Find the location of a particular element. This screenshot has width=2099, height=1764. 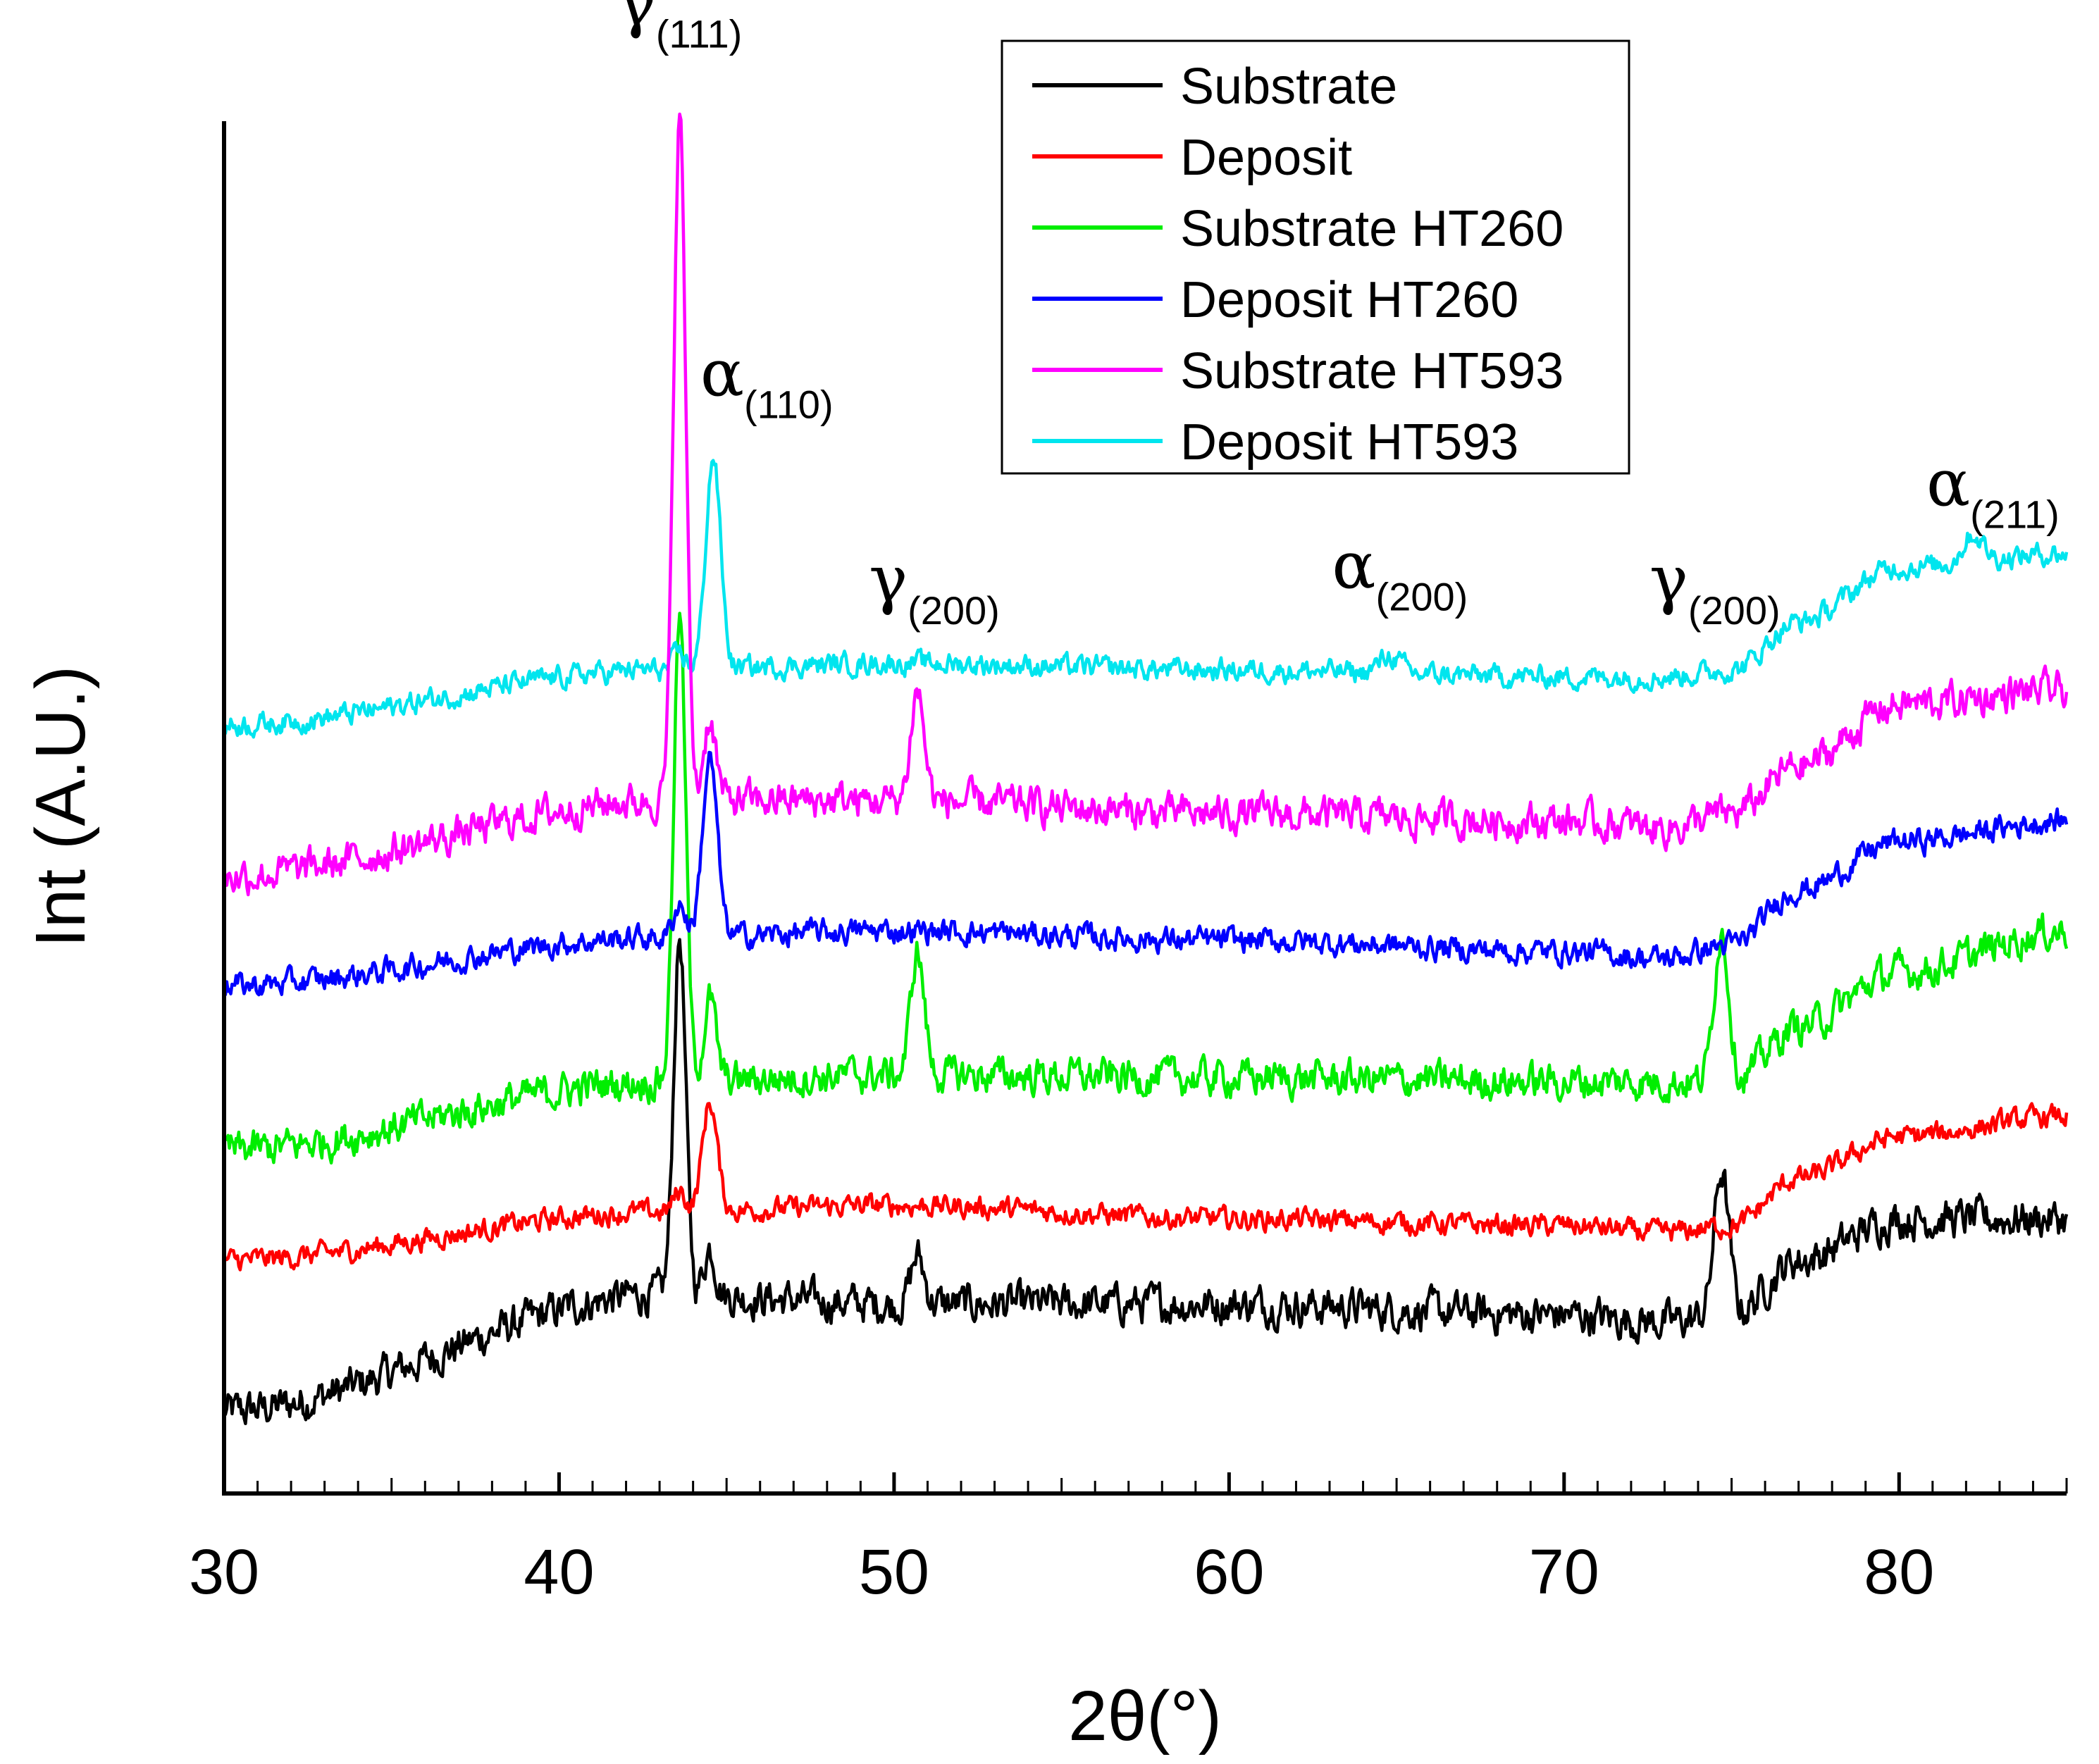

x-tick-labels: 30 40 50 60 70 80 is located at coordinates (1061, 1573).